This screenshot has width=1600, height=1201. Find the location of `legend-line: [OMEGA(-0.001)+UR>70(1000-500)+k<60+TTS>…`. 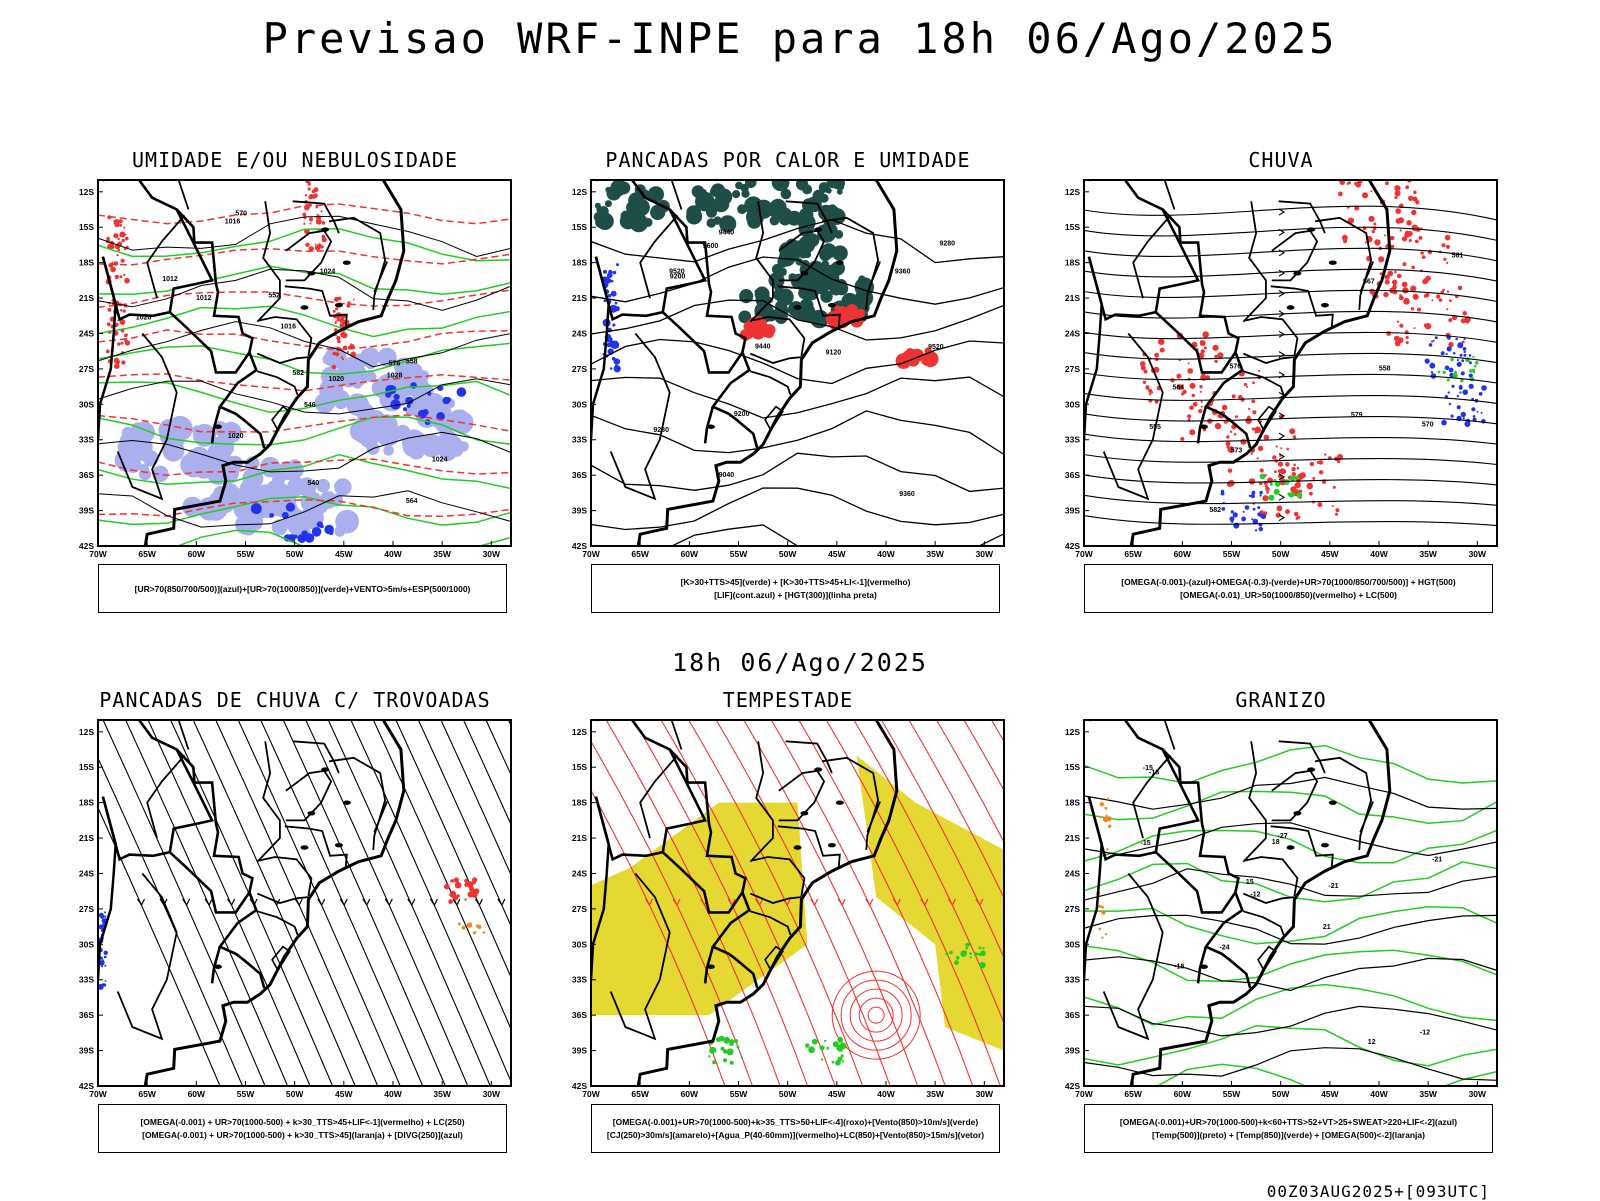

legend-line: [OMEGA(-0.001)+UR>70(1000-500)+k<60+TTS>… is located at coordinates (1288, 1122).